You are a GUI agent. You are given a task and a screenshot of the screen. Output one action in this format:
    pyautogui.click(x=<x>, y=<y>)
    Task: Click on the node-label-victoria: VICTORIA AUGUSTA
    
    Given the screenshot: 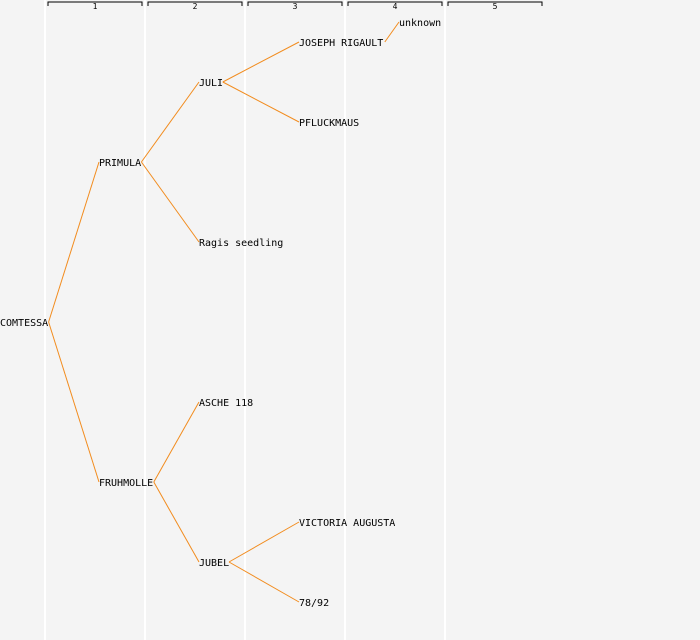 What is the action you would take?
    pyautogui.click(x=347, y=523)
    